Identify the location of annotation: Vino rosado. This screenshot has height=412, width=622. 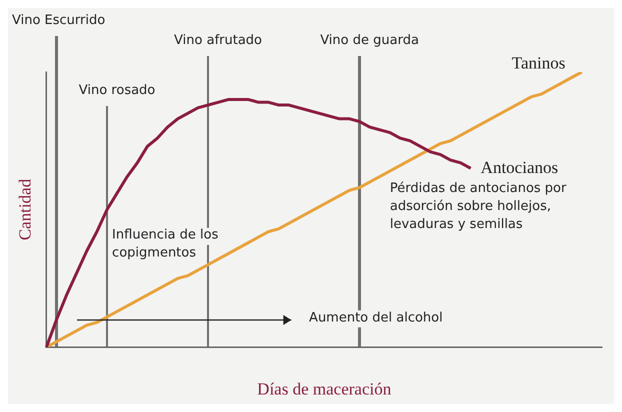
(117, 90).